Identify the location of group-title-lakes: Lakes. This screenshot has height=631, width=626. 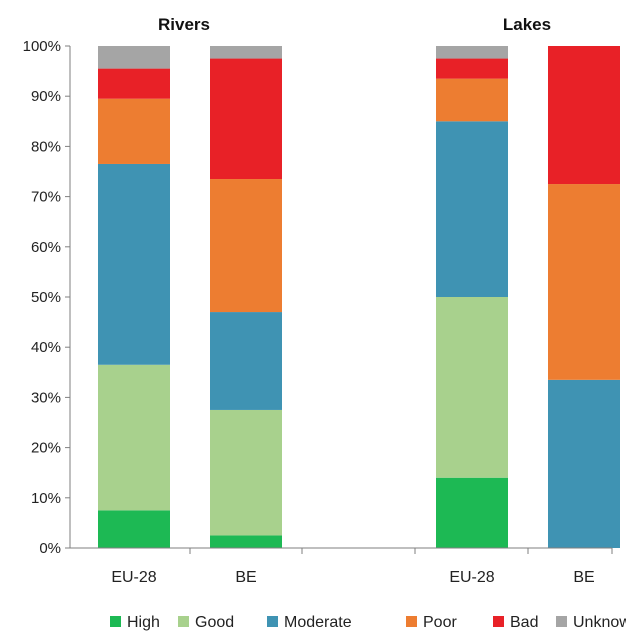
(527, 24).